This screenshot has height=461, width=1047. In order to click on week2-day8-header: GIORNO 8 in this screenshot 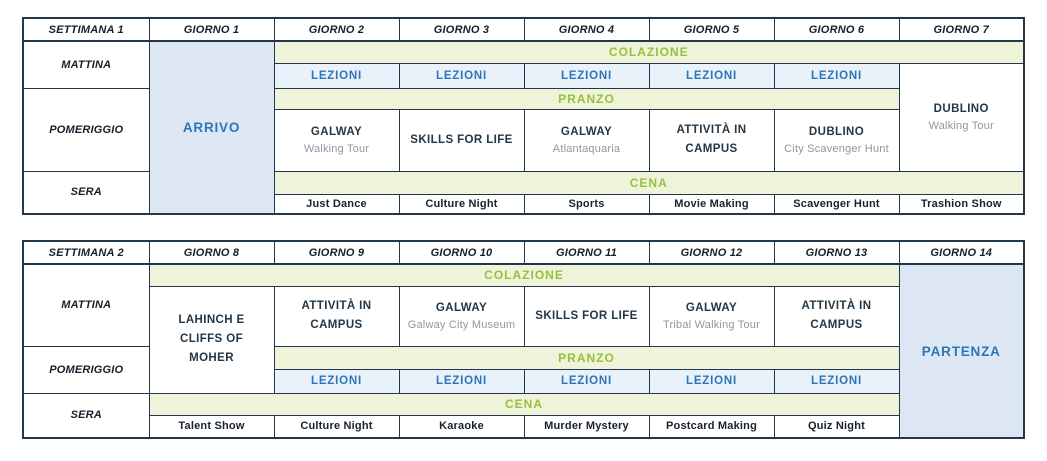, I will do `click(211, 252)`.